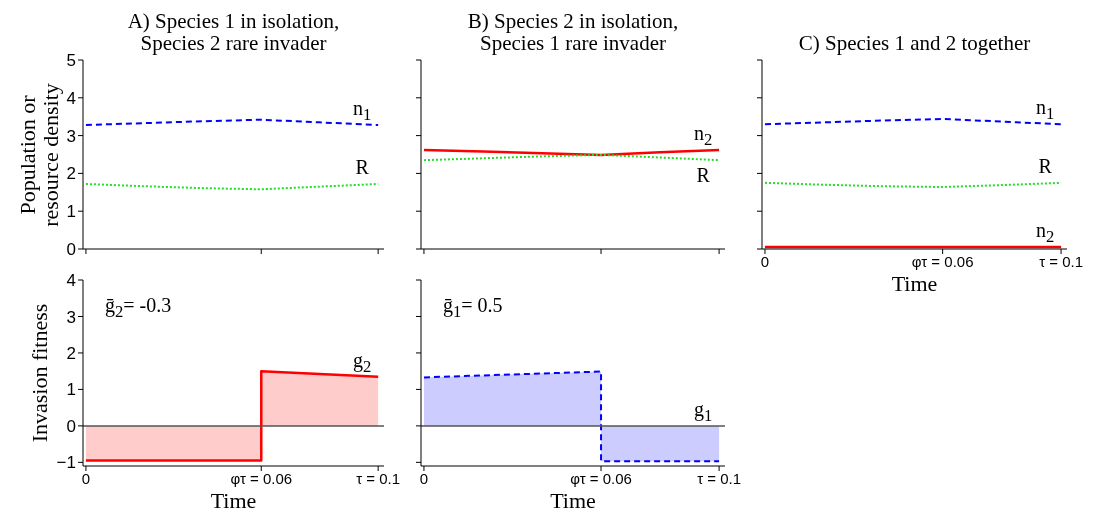  I want to click on series-label: g$_{2}$, so click(362, 363).